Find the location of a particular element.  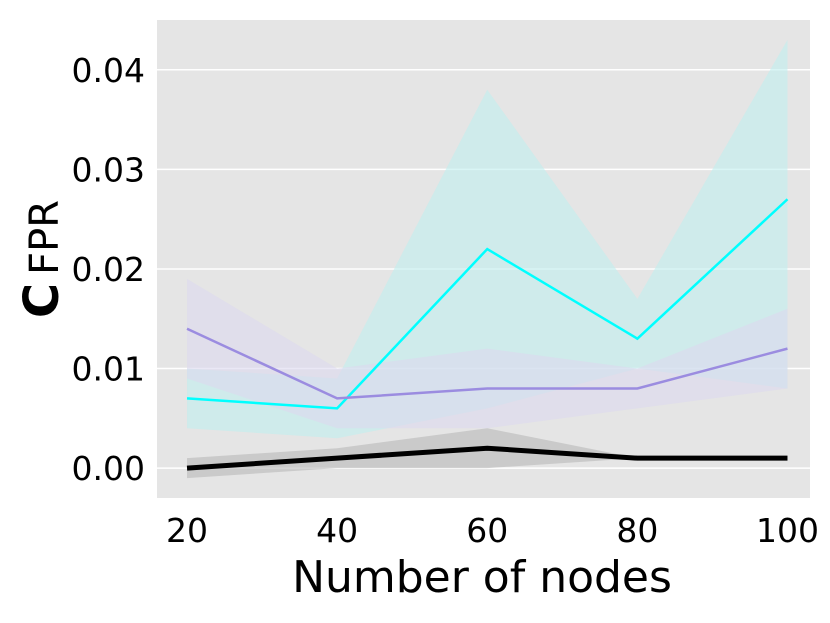

y-axis-label-prefix: C is located at coordinates (42, 300).